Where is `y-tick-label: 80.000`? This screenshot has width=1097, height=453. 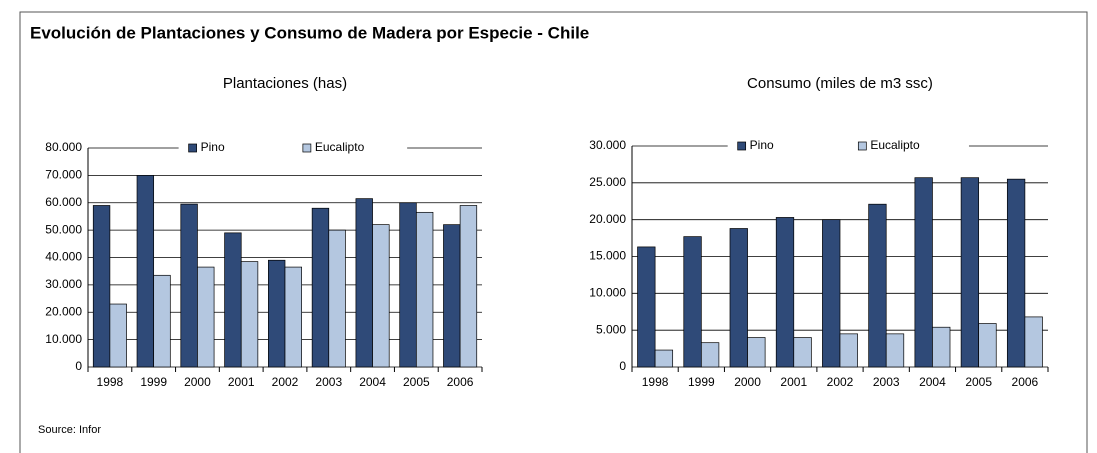 y-tick-label: 80.000 is located at coordinates (63, 147).